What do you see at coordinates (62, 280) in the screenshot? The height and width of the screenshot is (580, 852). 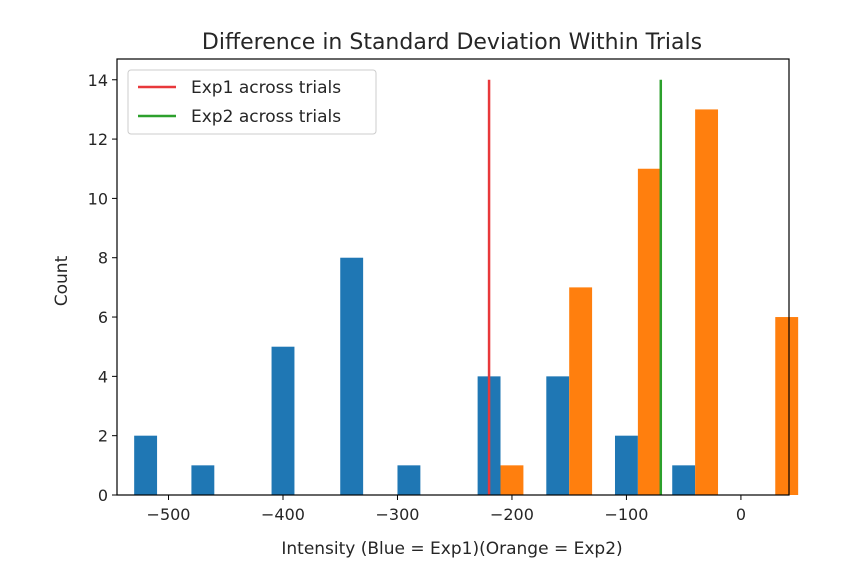 I see `y-axis-label: Count` at bounding box center [62, 280].